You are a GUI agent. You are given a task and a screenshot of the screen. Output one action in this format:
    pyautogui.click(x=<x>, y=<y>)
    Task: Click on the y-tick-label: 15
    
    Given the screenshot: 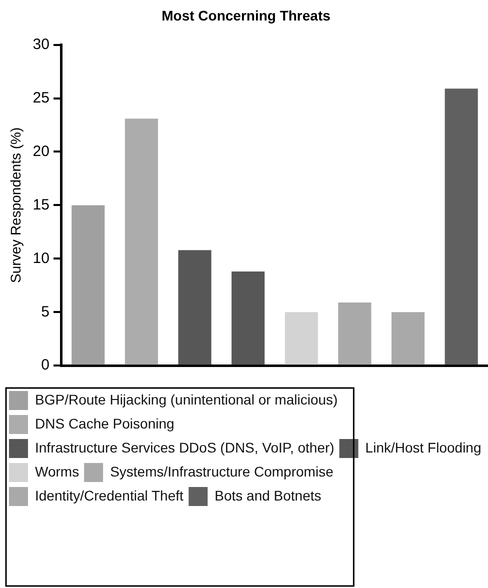 What is the action you would take?
    pyautogui.click(x=41, y=205)
    